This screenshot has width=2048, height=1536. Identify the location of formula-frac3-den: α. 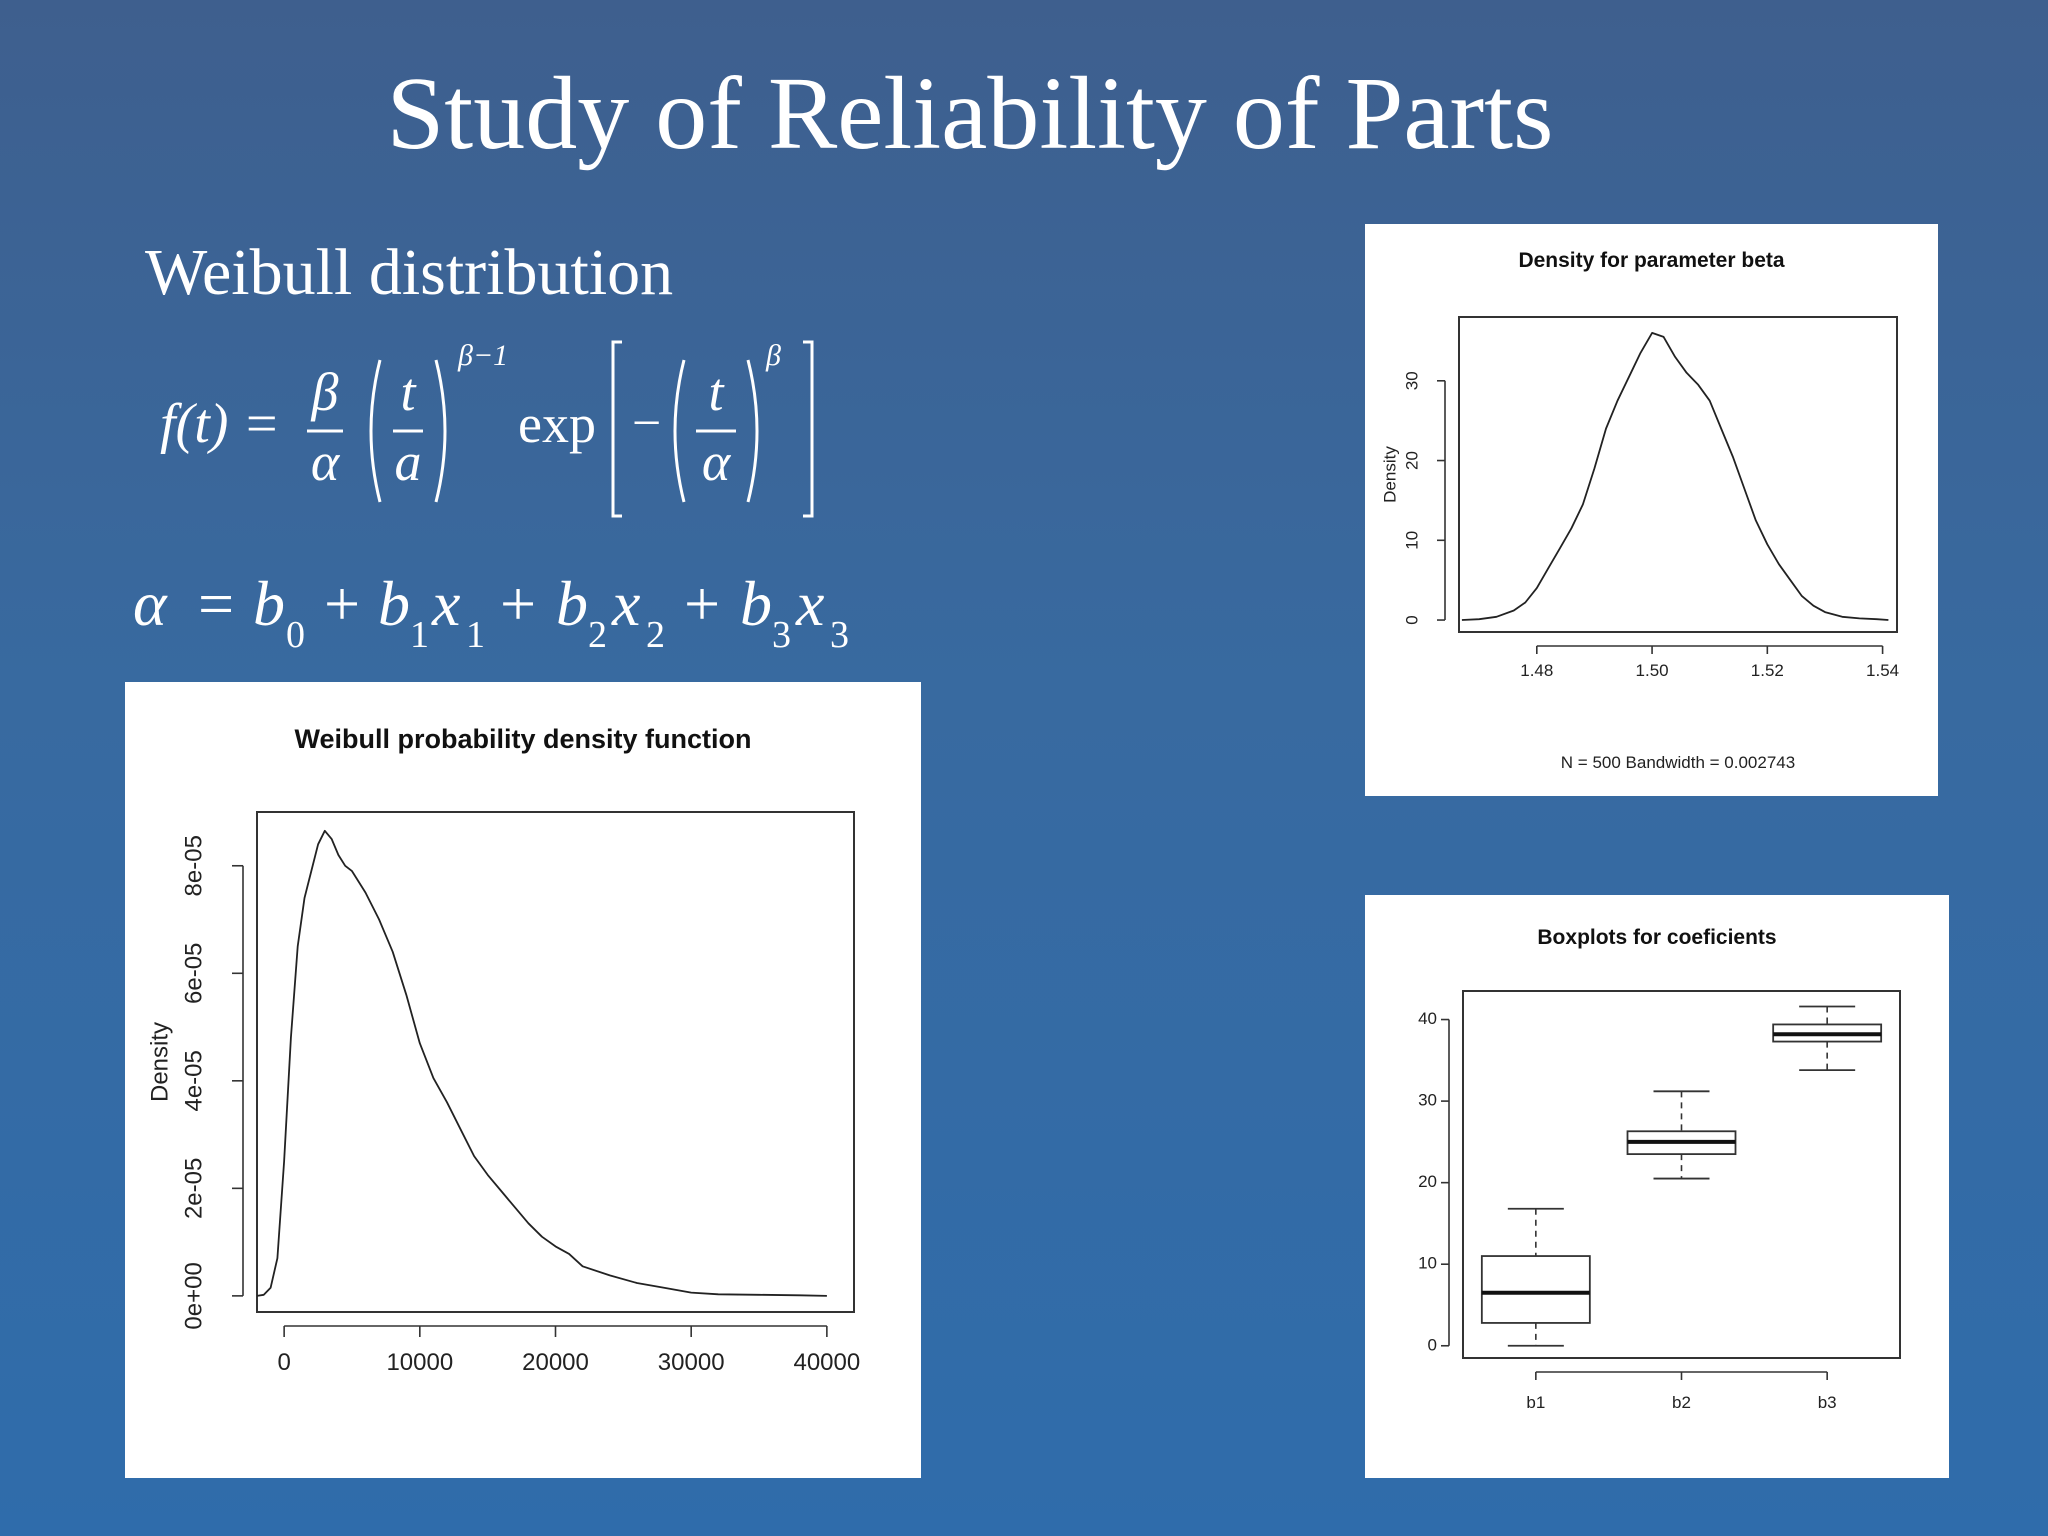
(717, 462).